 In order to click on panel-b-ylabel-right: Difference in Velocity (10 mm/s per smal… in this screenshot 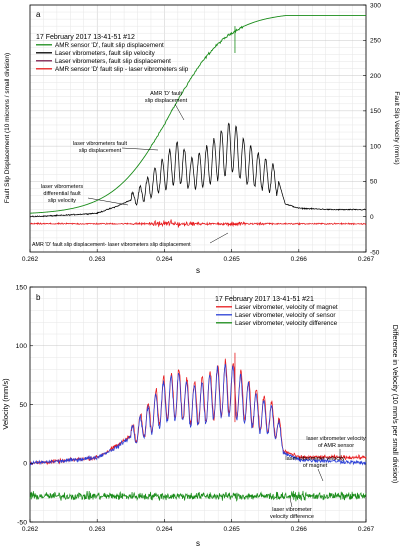, I will do `click(395, 404)`.